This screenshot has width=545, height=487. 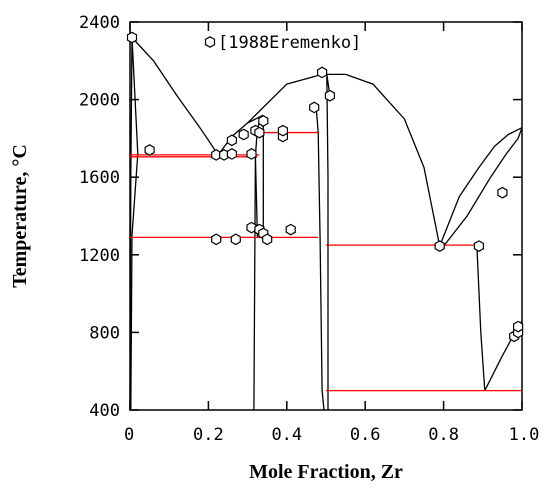 I want to click on y-tick-label: 1200, so click(x=99, y=256).